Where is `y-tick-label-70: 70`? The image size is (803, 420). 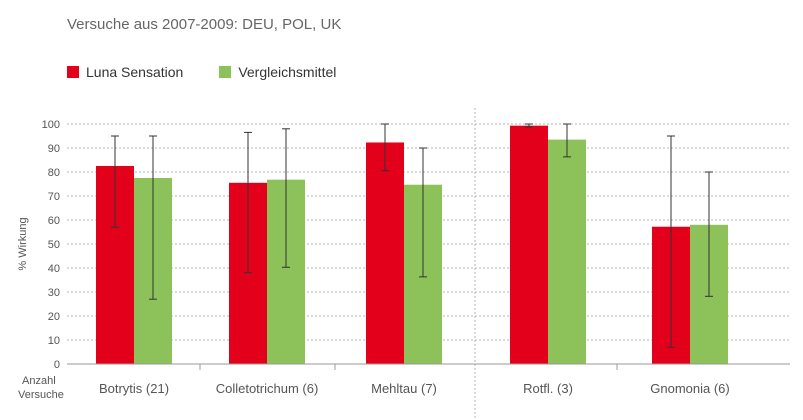
y-tick-label-70: 70 is located at coordinates (54, 197).